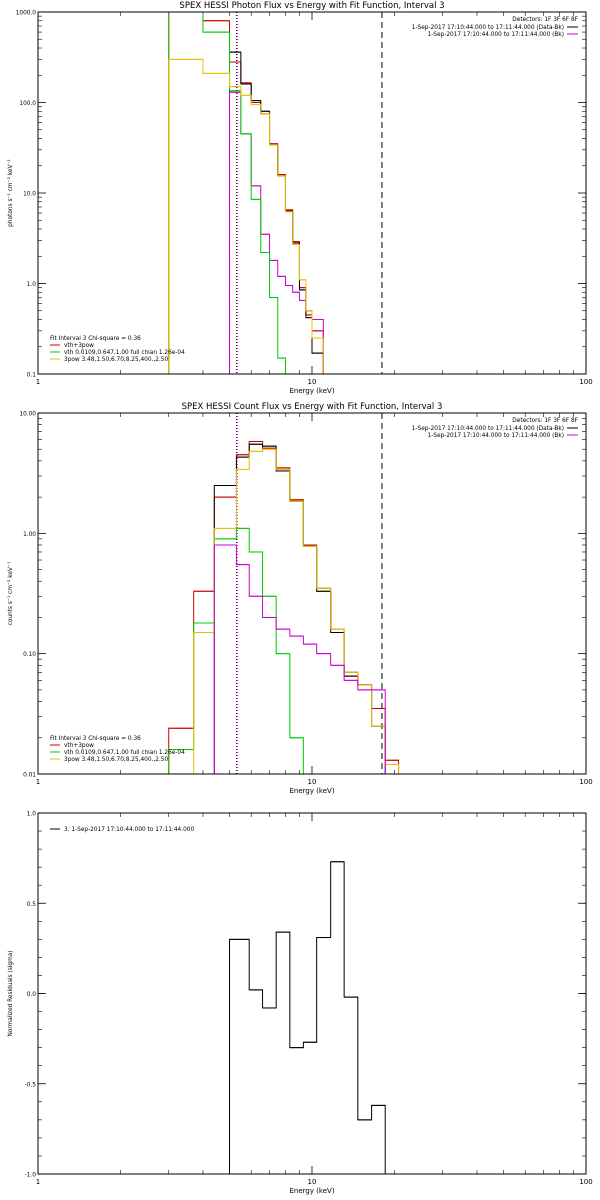  Describe the element at coordinates (29, 655) in the screenshot. I see `y-tick-label: 0.10` at that location.